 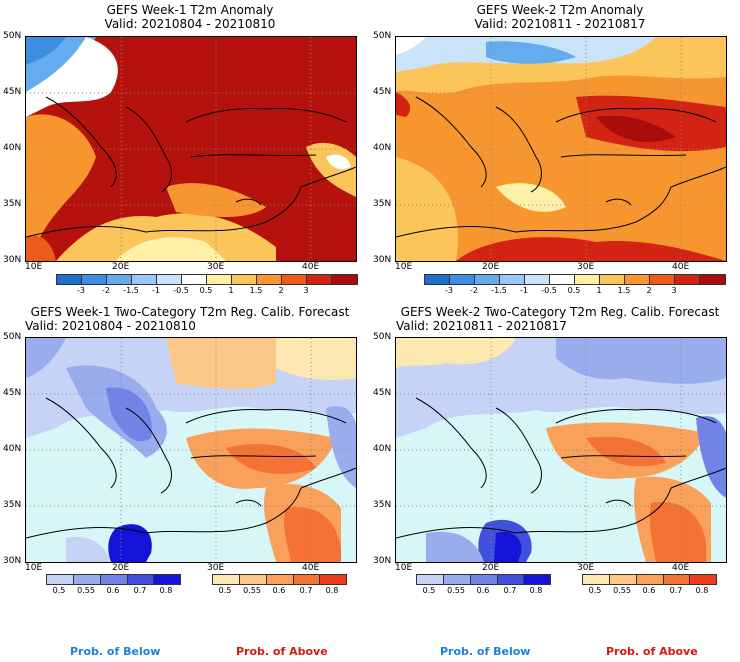 I want to click on below-tick: 0.6, so click(x=113, y=590).